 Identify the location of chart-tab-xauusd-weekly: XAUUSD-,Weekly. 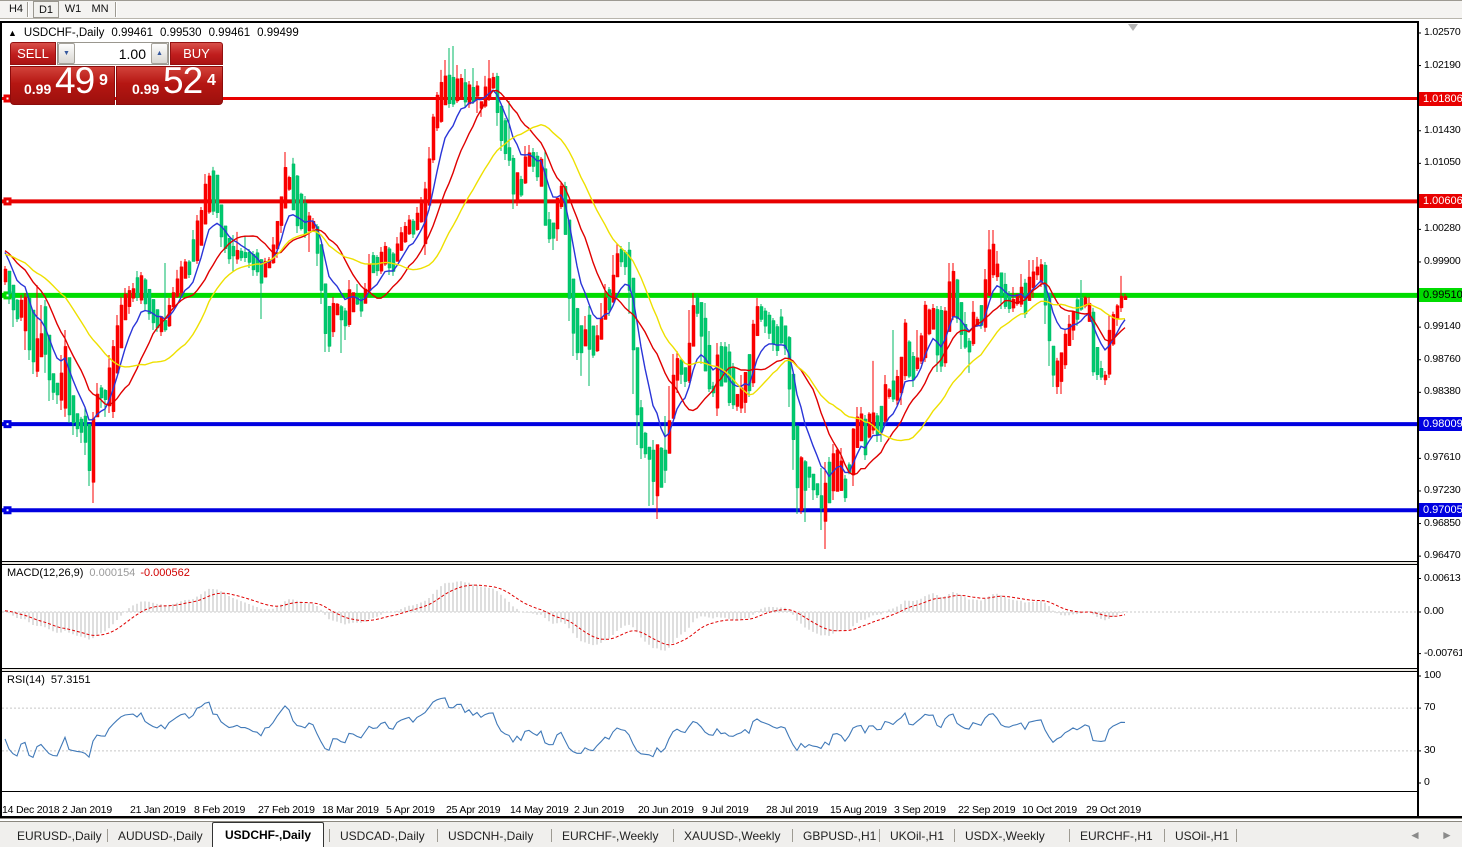
(732, 836).